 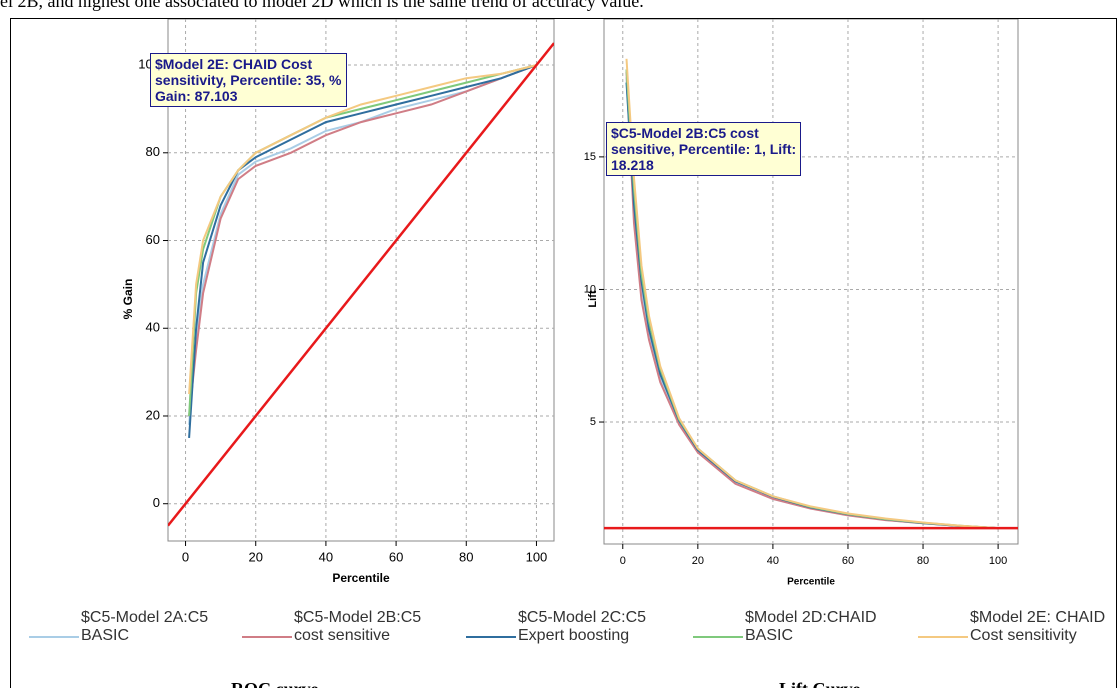 What do you see at coordinates (1017, 627) in the screenshot?
I see `legend-entry: $Model 2E: CHAID Cost sensitivity` at bounding box center [1017, 627].